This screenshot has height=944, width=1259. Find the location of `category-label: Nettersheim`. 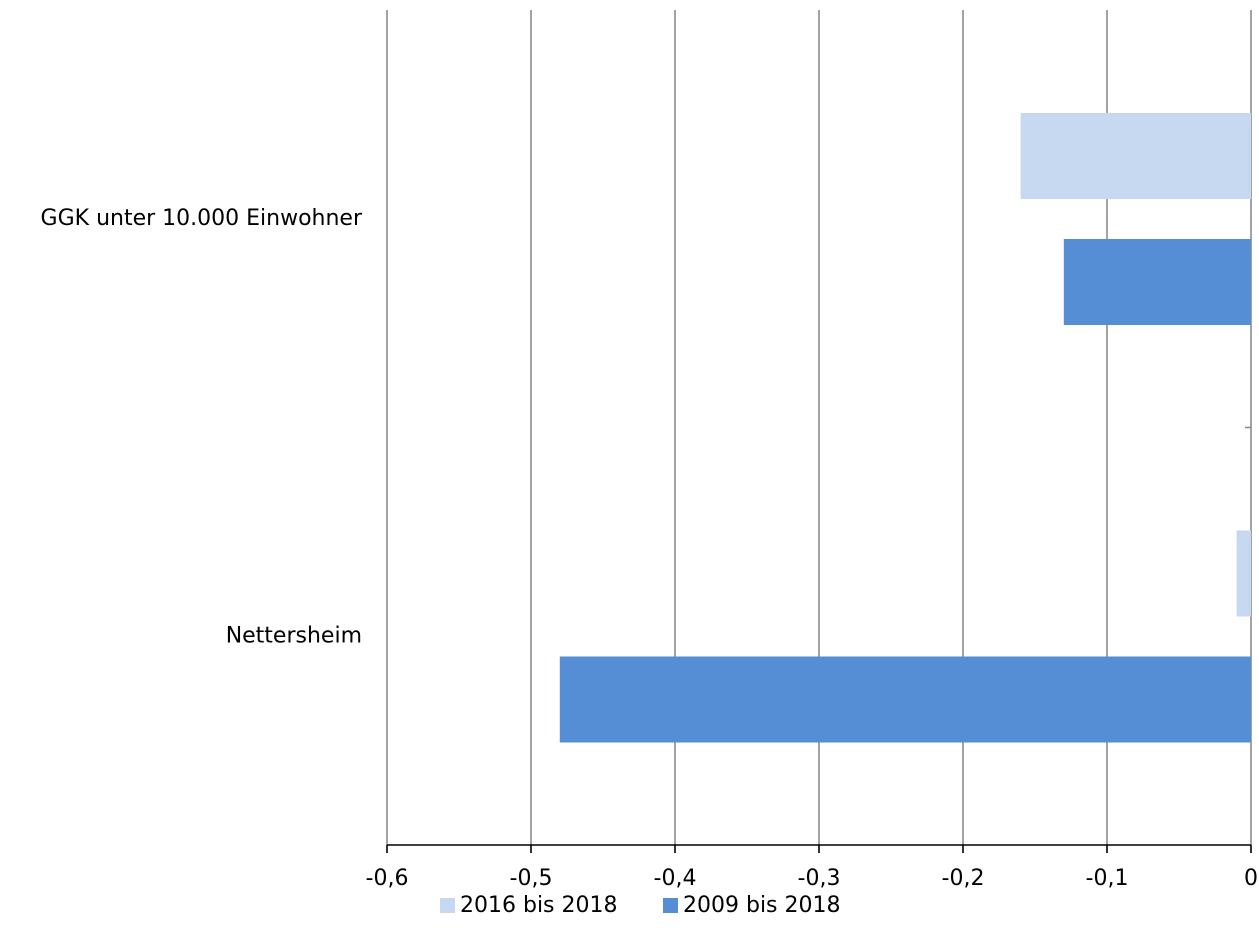

category-label: Nettersheim is located at coordinates (294, 635).